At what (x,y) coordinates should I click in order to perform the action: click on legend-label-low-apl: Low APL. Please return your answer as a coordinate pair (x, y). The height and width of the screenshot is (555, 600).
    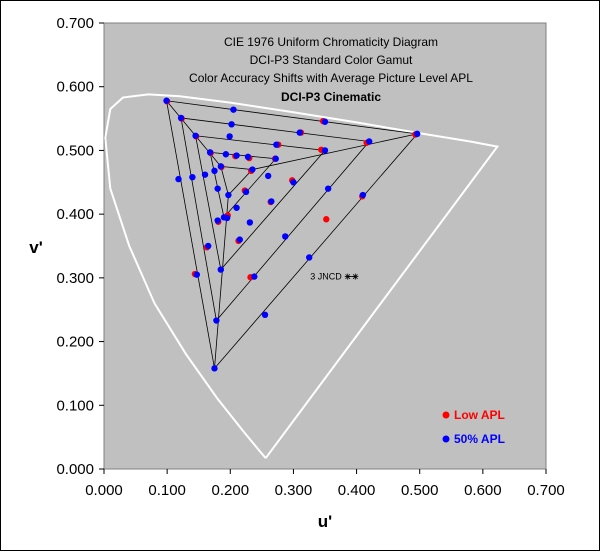
    Looking at the image, I should click on (479, 415).